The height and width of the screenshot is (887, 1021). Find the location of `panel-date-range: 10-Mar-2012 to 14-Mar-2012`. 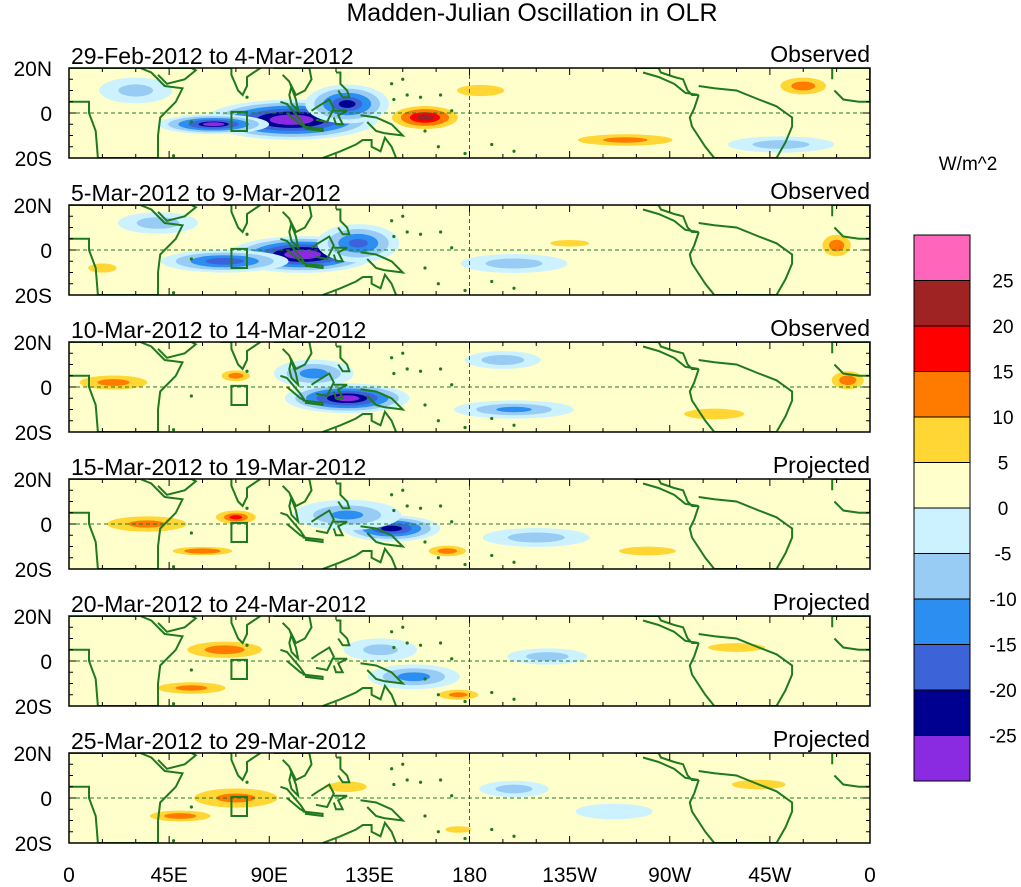

panel-date-range: 10-Mar-2012 to 14-Mar-2012 is located at coordinates (218, 330).